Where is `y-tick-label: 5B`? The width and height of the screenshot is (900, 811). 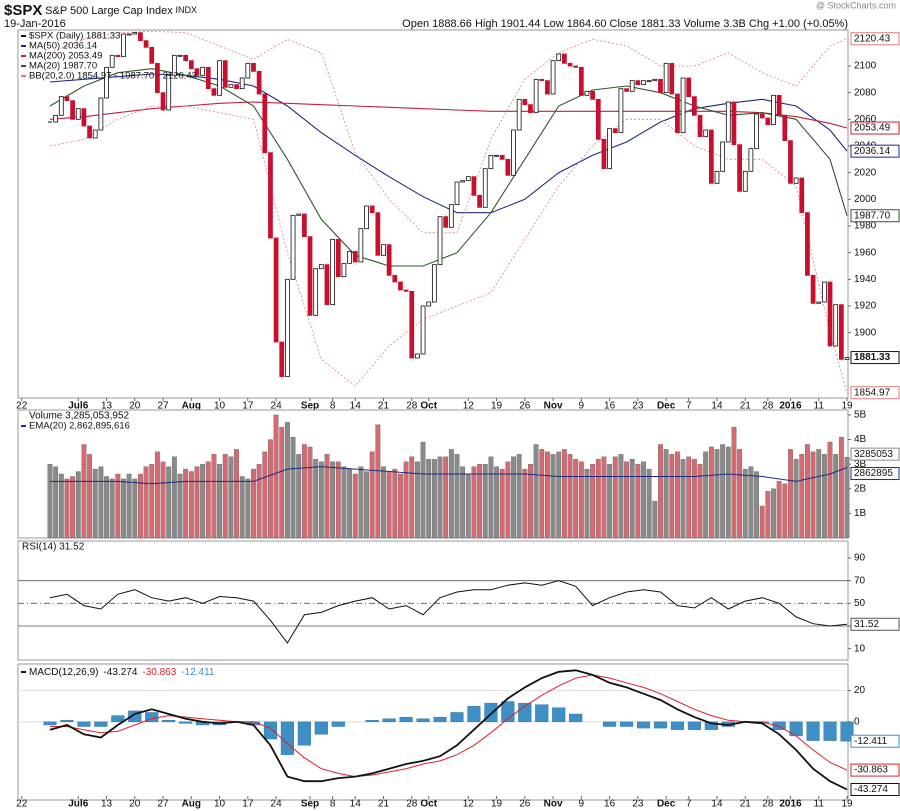
y-tick-label: 5B is located at coordinates (860, 415).